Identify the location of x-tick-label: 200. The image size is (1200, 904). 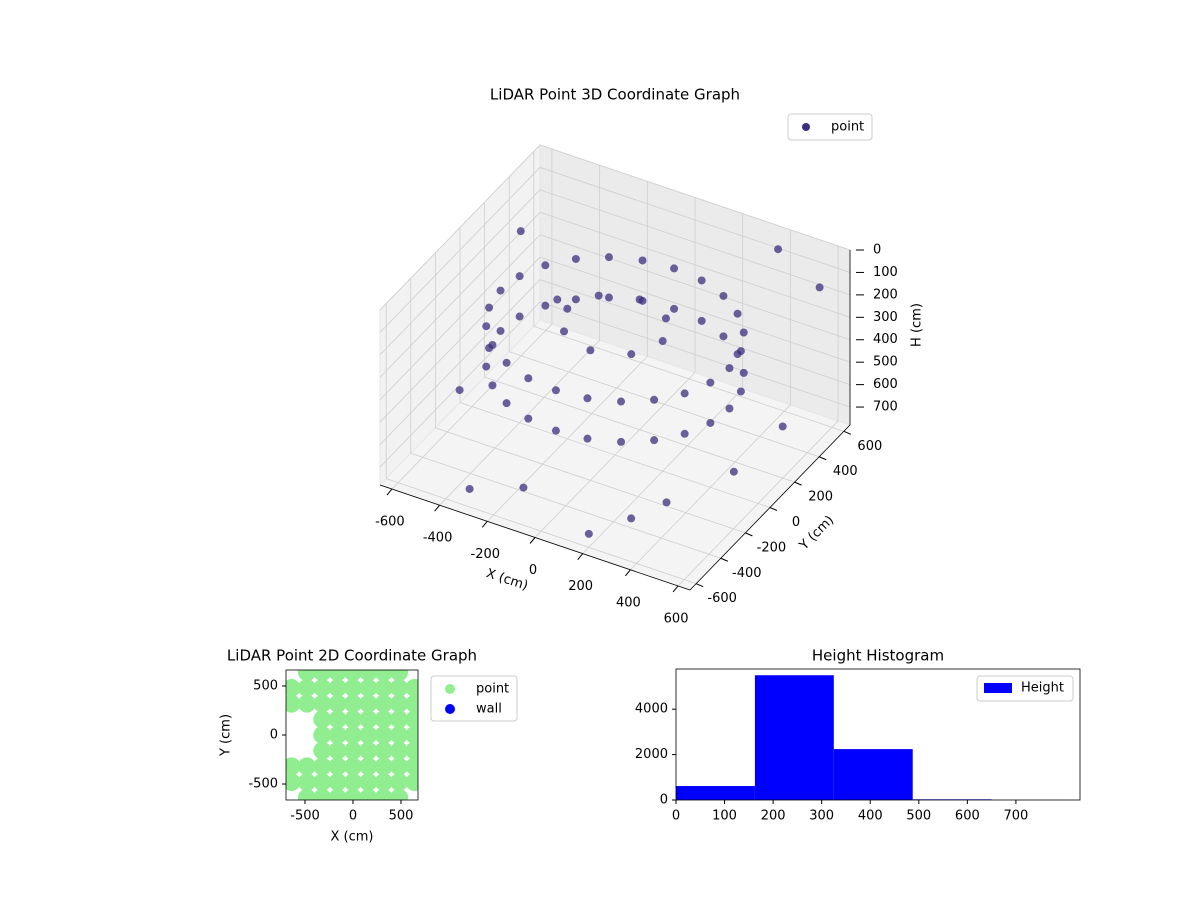
(580, 586).